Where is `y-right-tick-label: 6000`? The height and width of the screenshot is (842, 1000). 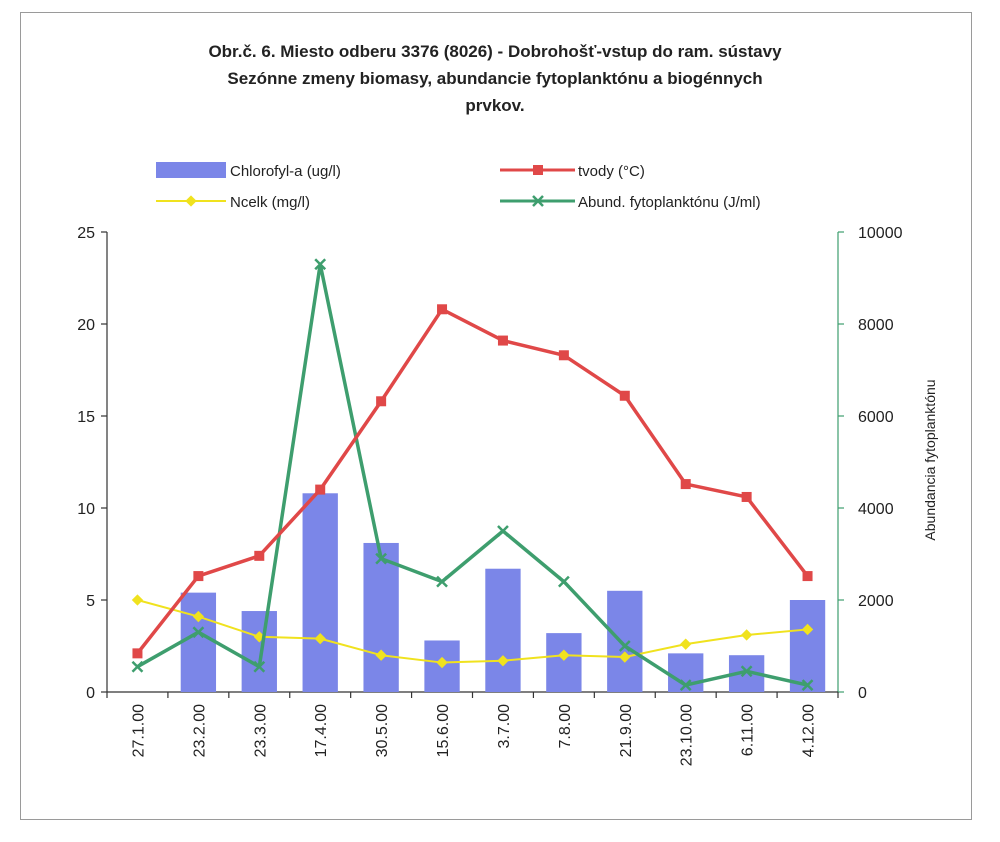 y-right-tick-label: 6000 is located at coordinates (876, 417).